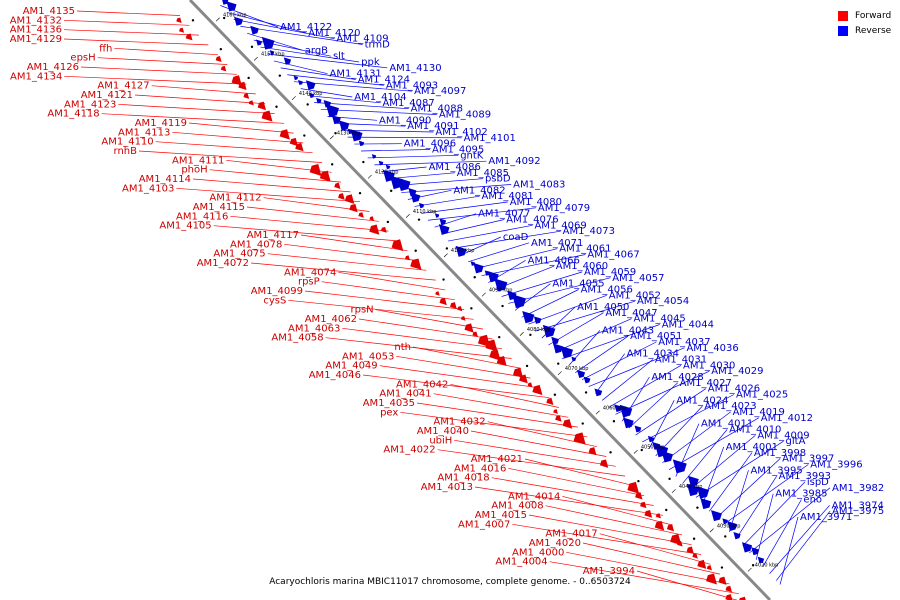 This screenshot has height=600, width=900. Describe the element at coordinates (389, 412) in the screenshot. I see `forward-gene-label: pex` at that location.